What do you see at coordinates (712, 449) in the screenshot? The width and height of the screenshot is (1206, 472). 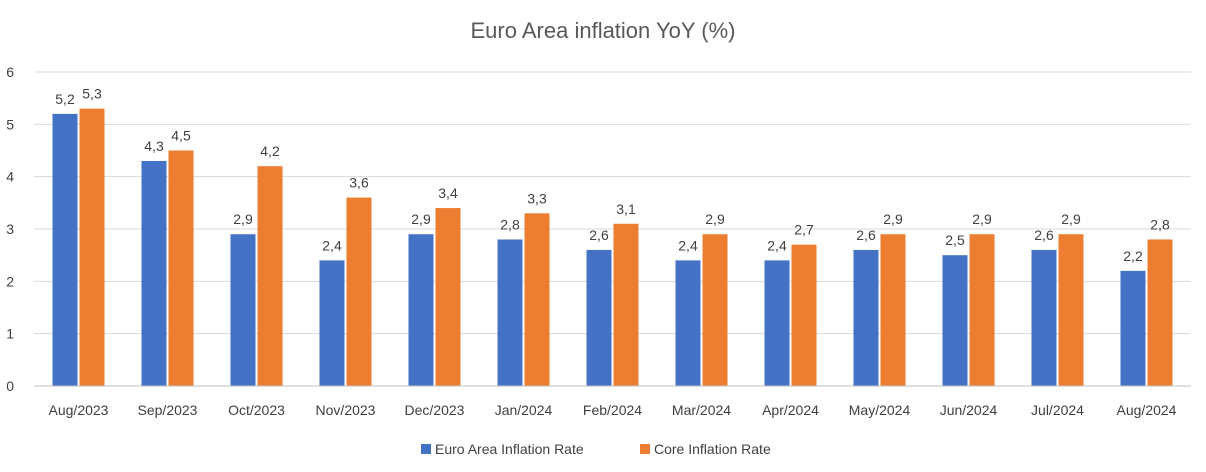 I see `legend-label: Core Inflation Rate` at bounding box center [712, 449].